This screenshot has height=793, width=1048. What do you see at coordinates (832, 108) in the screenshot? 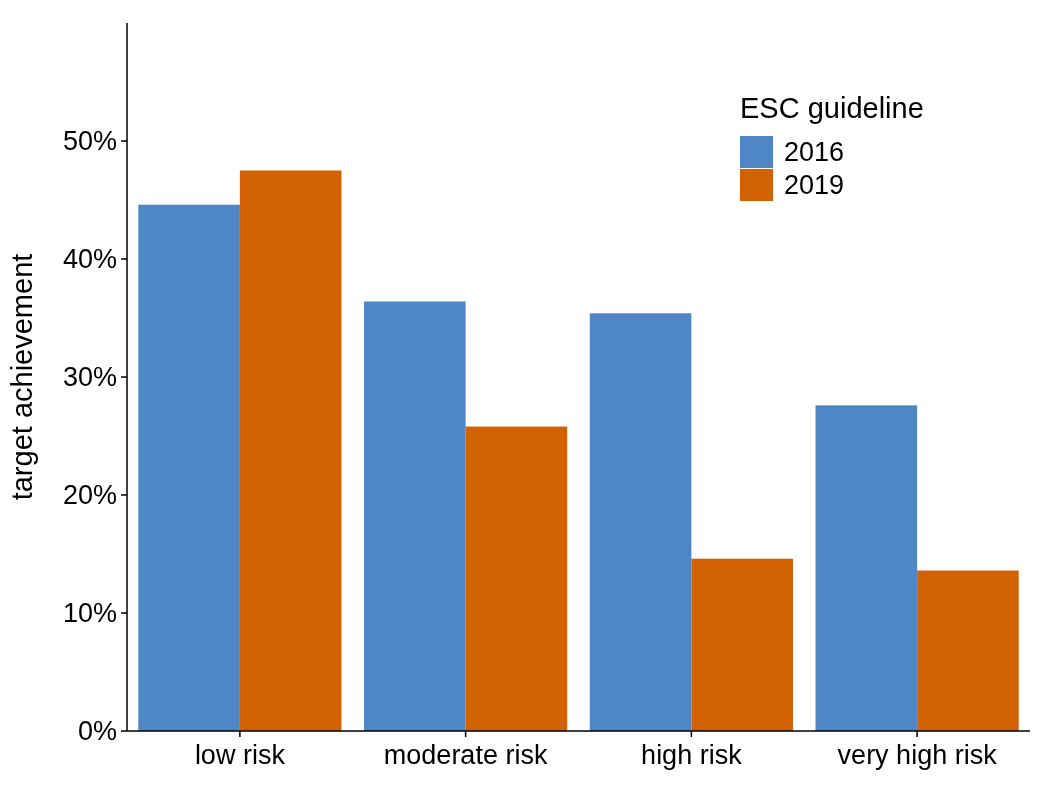
I see `legend-title: ESC guideline` at bounding box center [832, 108].